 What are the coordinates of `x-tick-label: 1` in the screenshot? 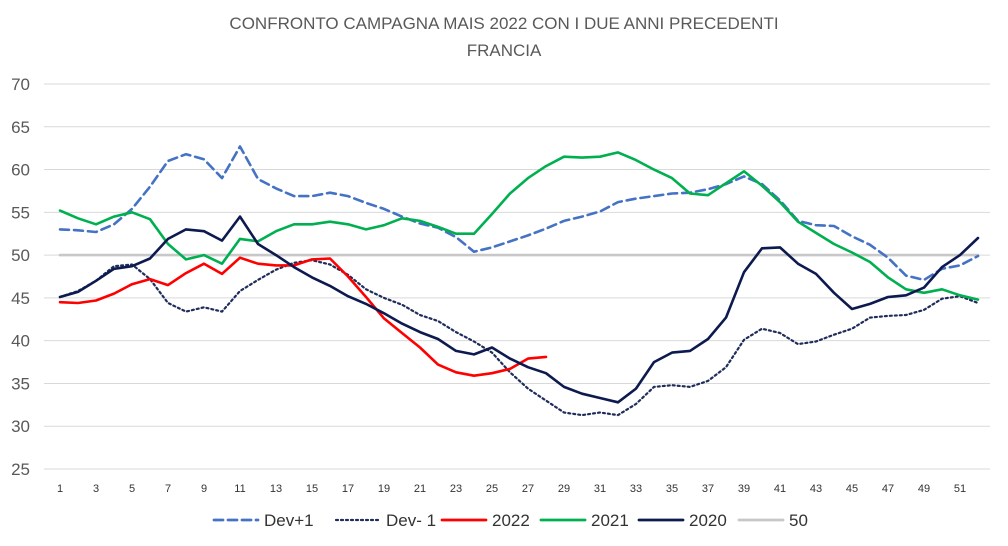 It's located at (60, 489).